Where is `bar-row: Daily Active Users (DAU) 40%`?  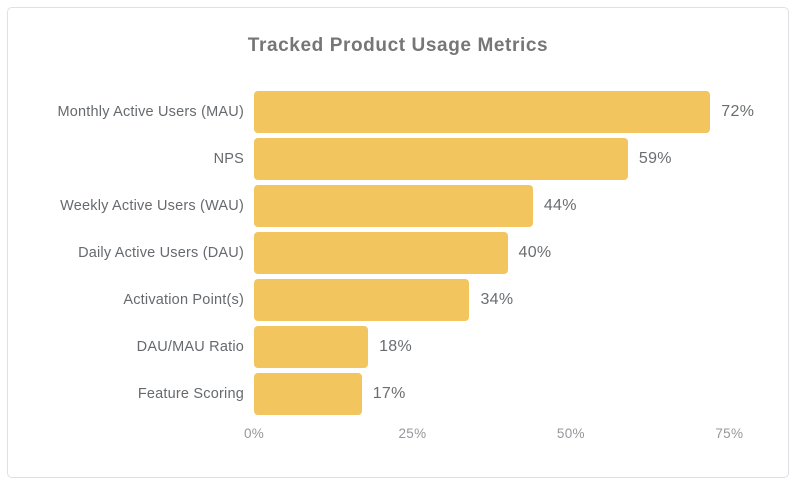
bar-row: Daily Active Users (DAU) 40% is located at coordinates (398, 252).